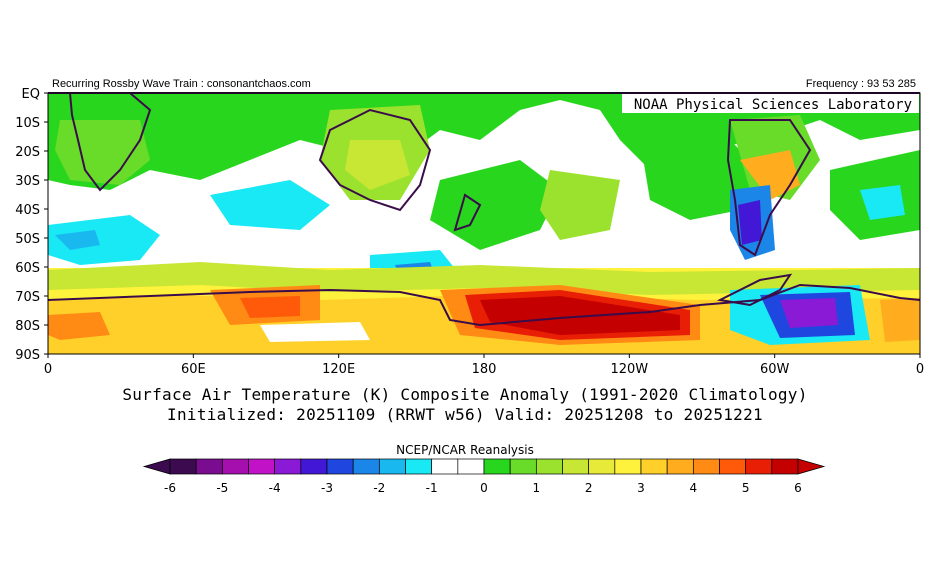 This screenshot has height=580, width=930. Describe the element at coordinates (641, 488) in the screenshot. I see `colorbar-tick-label: 3` at that location.